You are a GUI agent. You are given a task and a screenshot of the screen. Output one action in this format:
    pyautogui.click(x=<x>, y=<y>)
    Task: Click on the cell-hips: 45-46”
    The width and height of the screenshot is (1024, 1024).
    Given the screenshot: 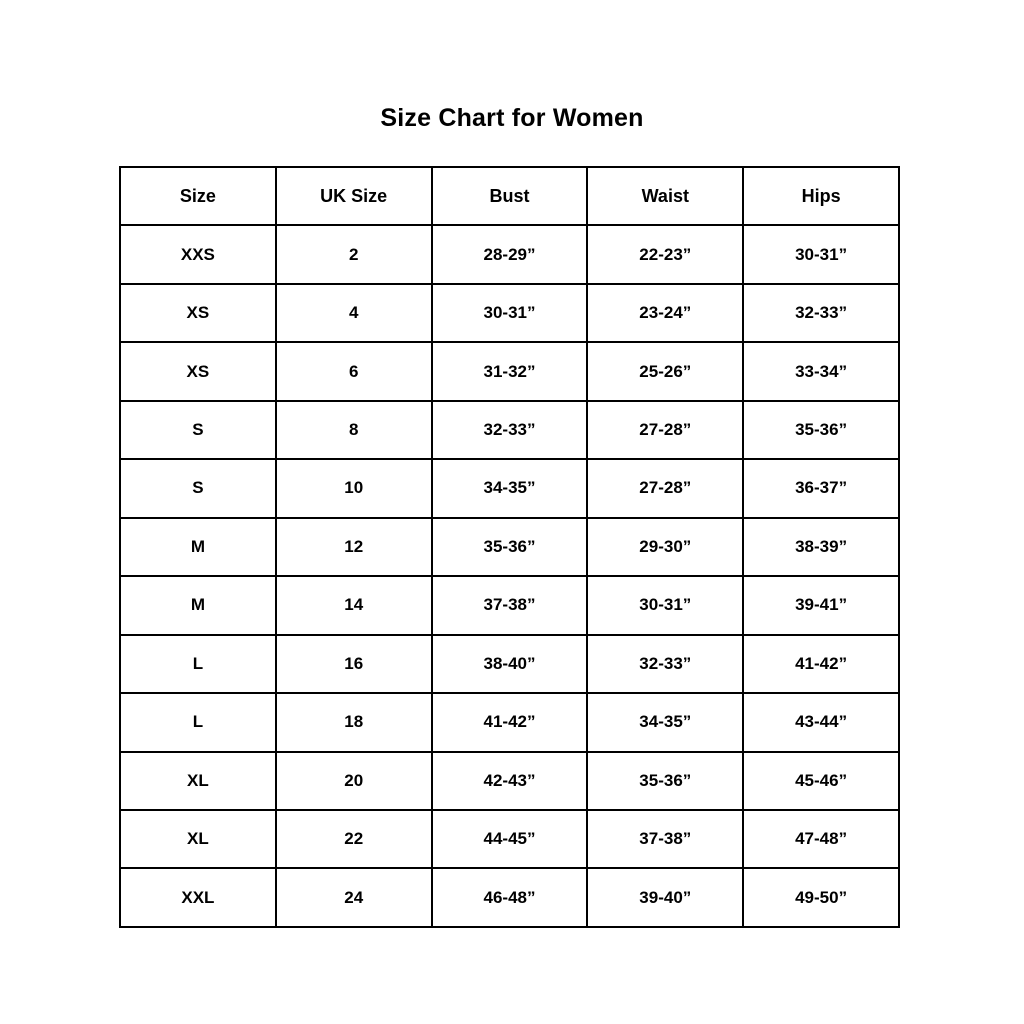 What is the action you would take?
    pyautogui.click(x=821, y=780)
    